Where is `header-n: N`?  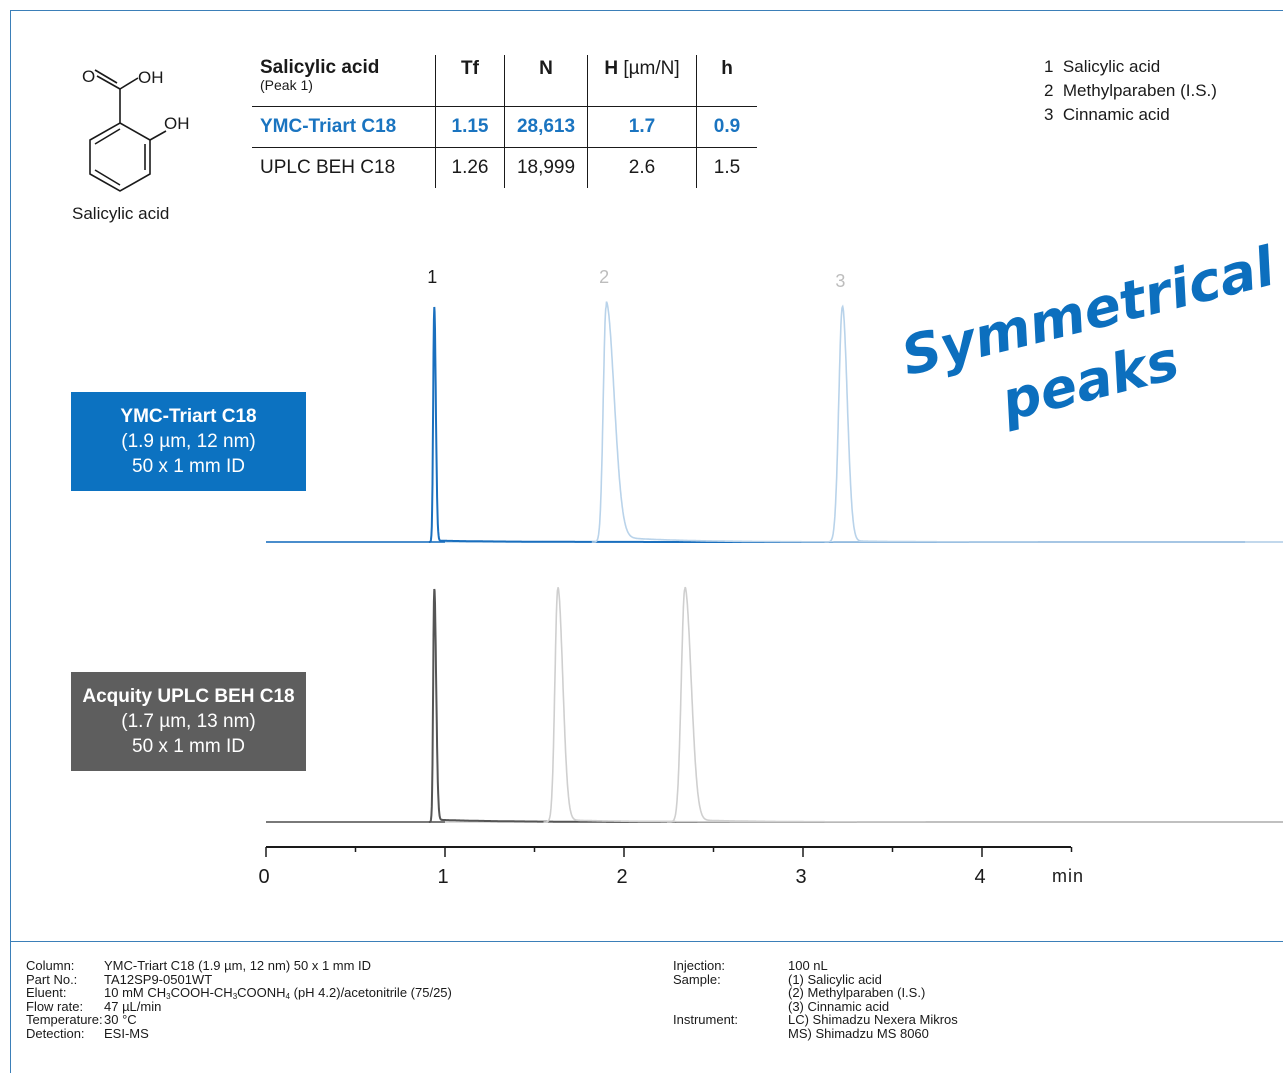 header-n: N is located at coordinates (546, 81).